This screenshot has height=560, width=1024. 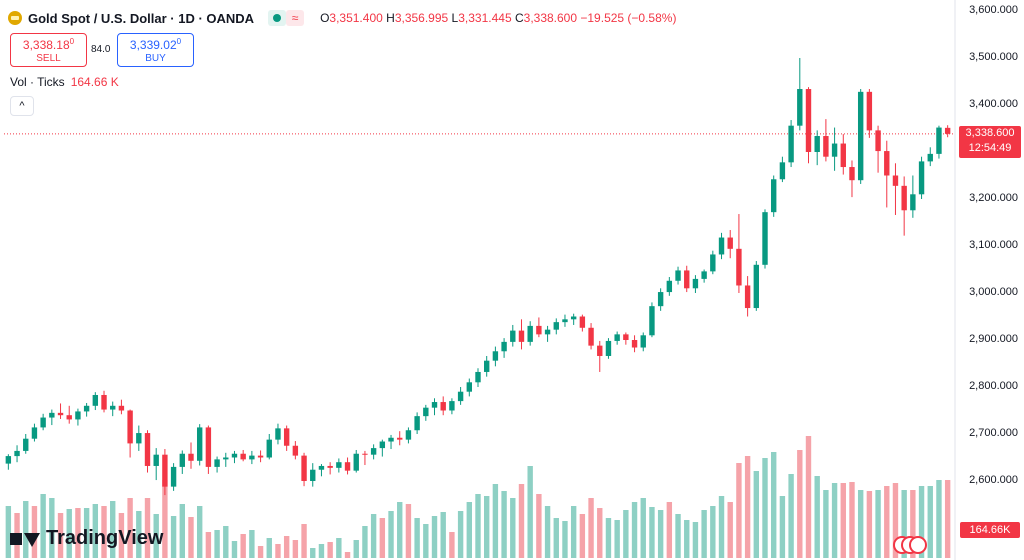 I want to click on gold-symbol-icon, so click(x=15, y=18).